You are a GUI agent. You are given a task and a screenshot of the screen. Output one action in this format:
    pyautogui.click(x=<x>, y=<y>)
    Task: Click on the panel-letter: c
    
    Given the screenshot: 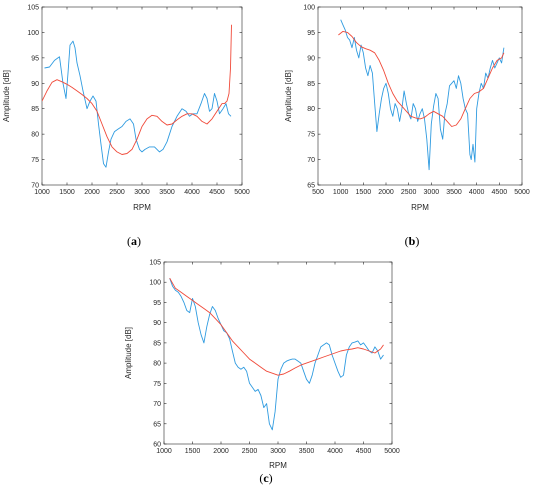 What is the action you would take?
    pyautogui.click(x=266, y=478)
    